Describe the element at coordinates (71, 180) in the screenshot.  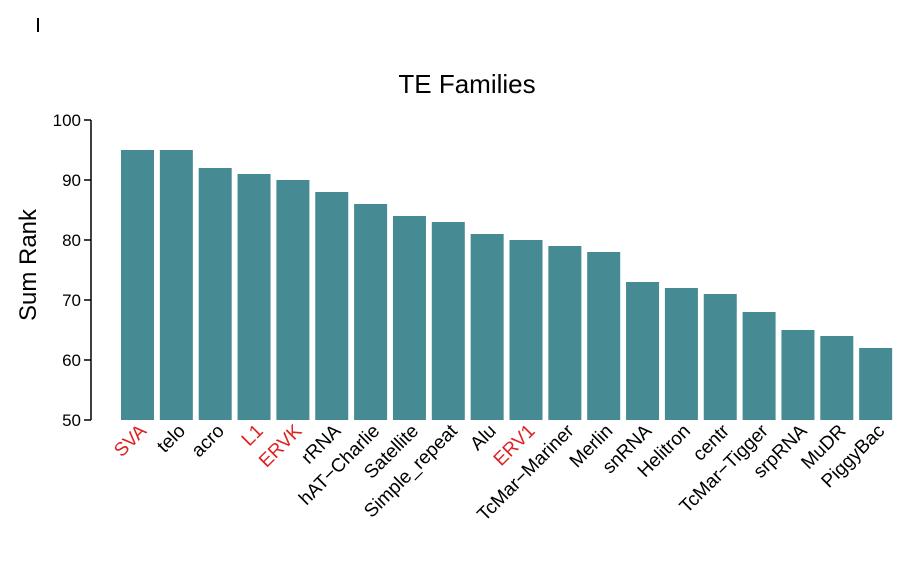
I see `y-tick-label: 90` at that location.